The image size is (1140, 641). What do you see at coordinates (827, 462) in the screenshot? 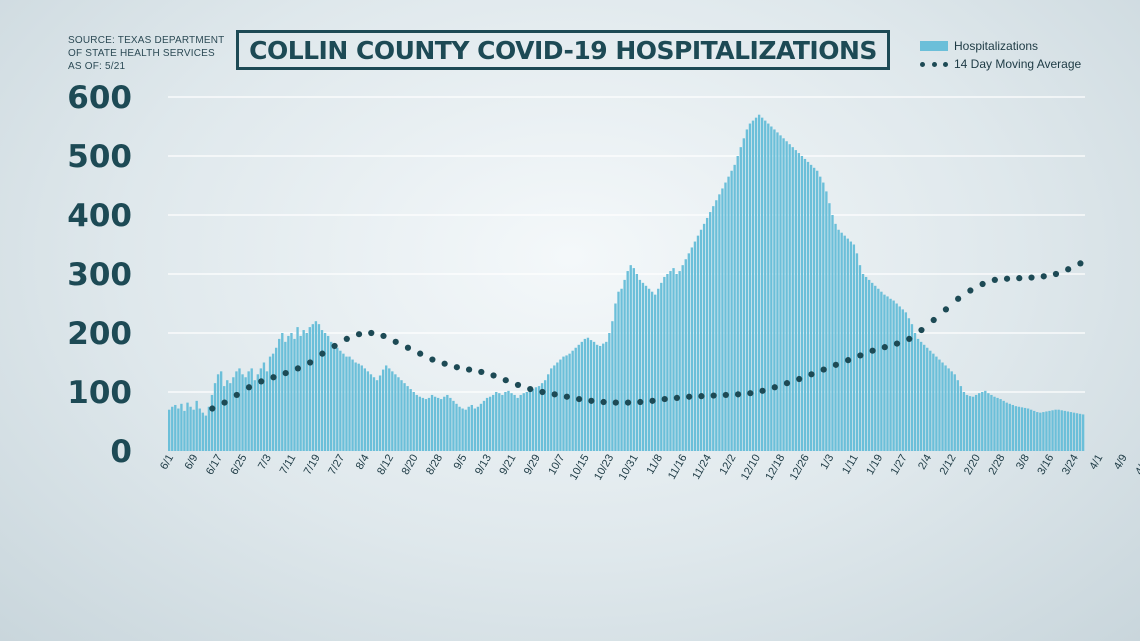
I see `x-tick-label: 1/3` at bounding box center [827, 462].